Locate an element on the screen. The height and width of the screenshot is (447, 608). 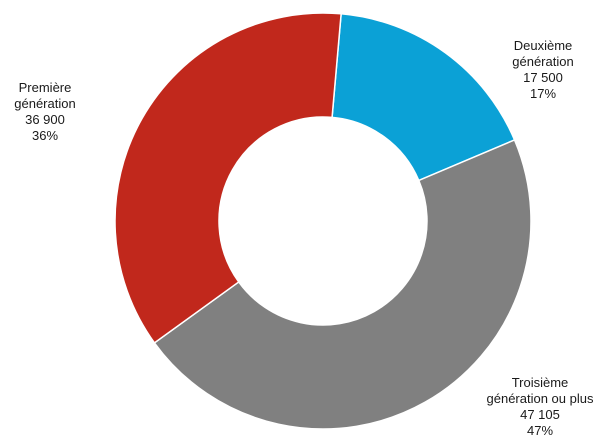
slice-percent-label: 17% is located at coordinates (543, 93).